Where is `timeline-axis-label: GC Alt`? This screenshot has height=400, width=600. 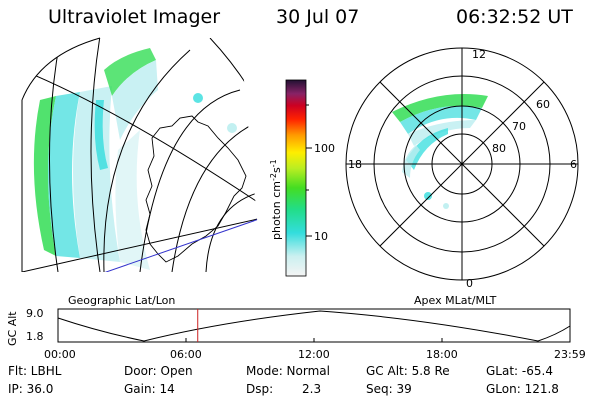
timeline-axis-label: GC Alt is located at coordinates (12, 328).